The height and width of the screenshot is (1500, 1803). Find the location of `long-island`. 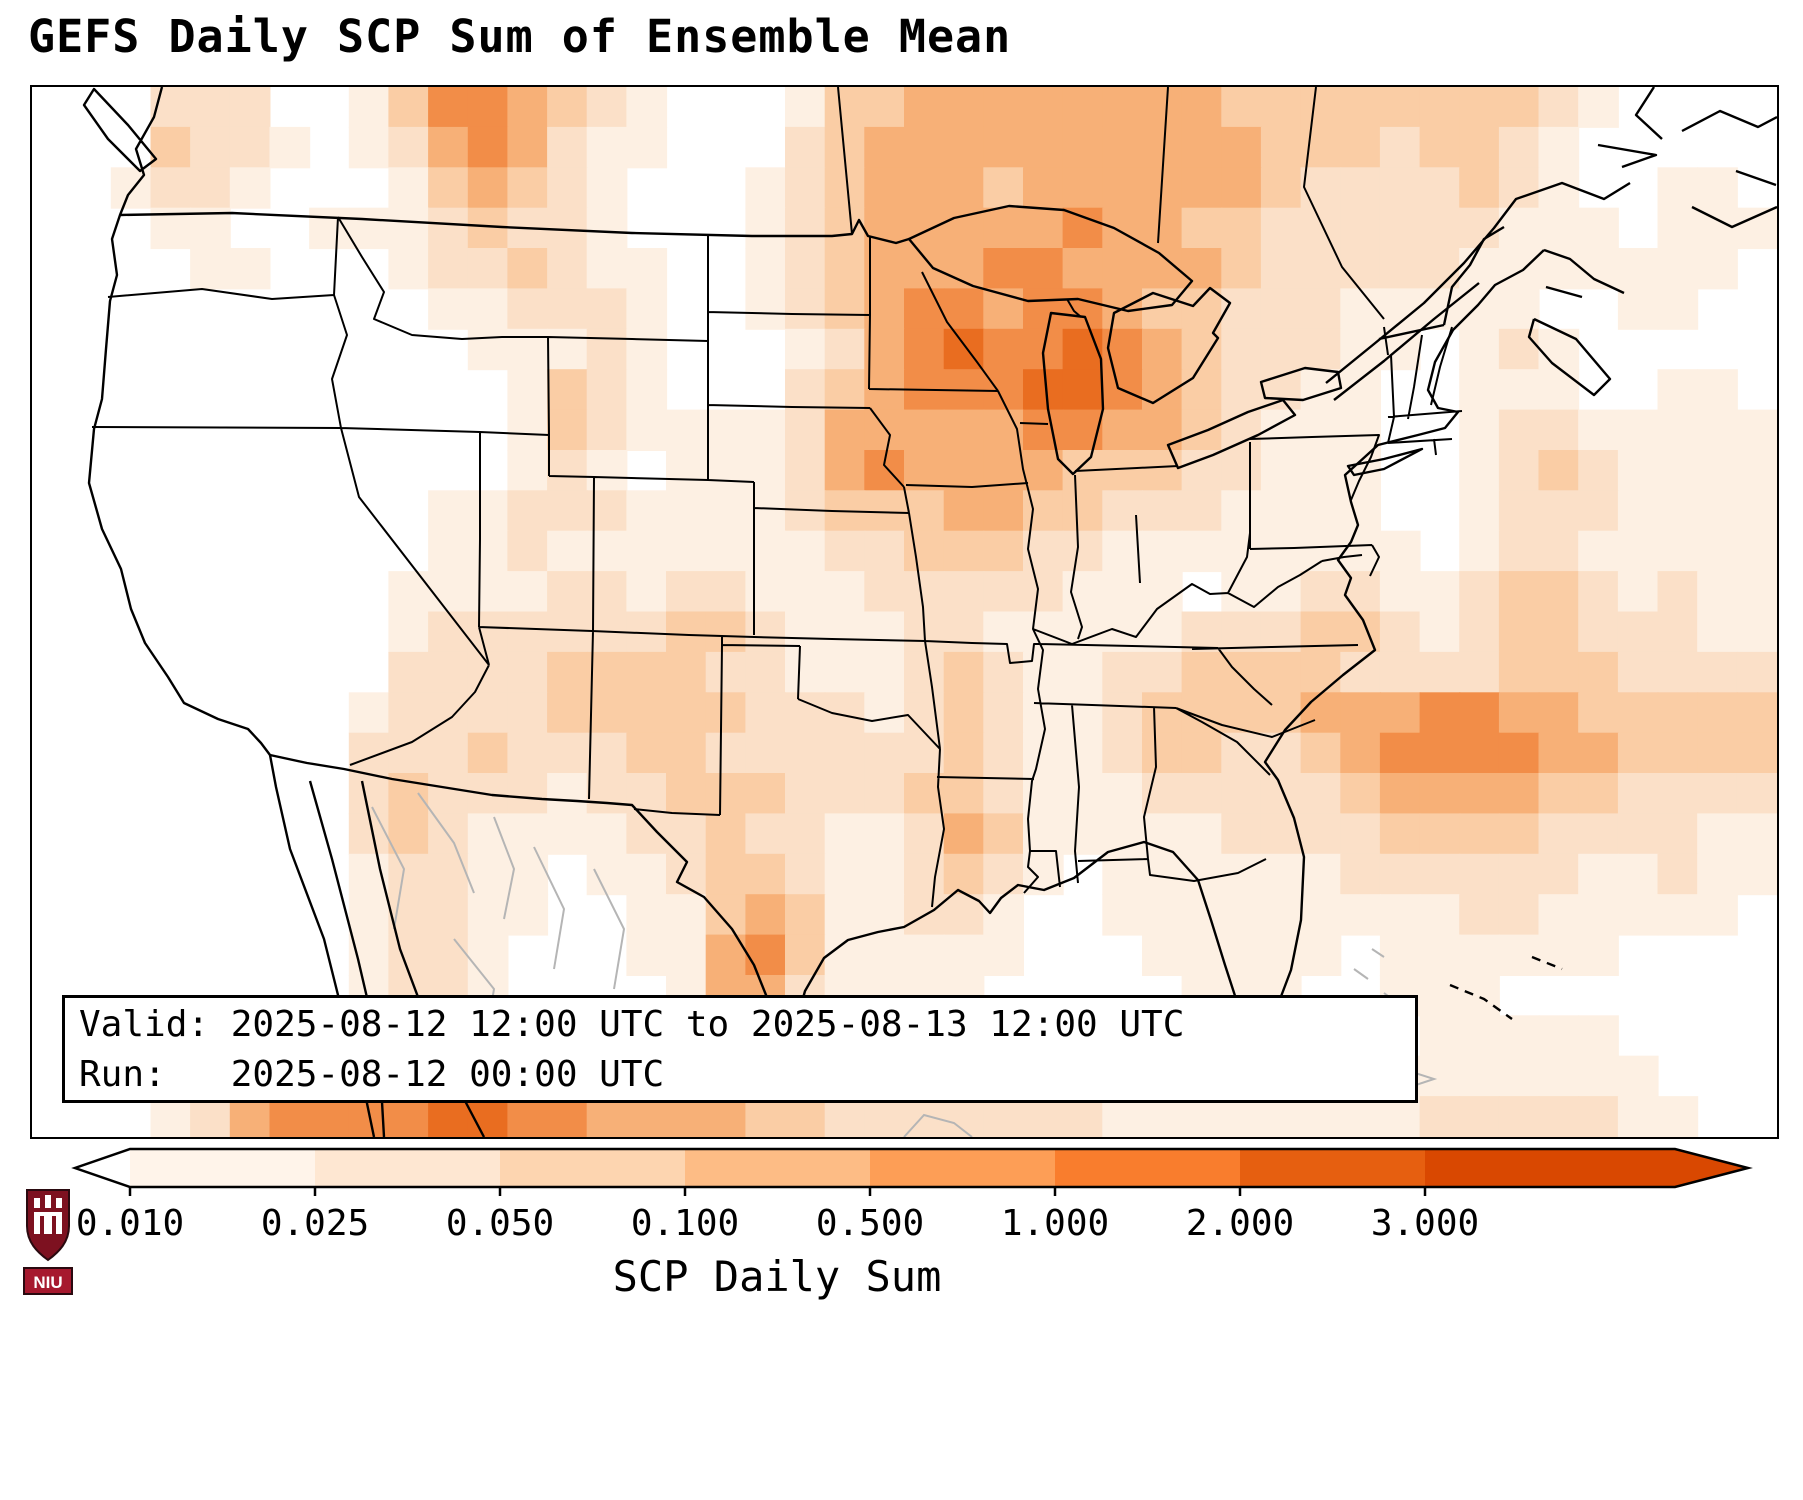

long-island is located at coordinates (1385, 462).